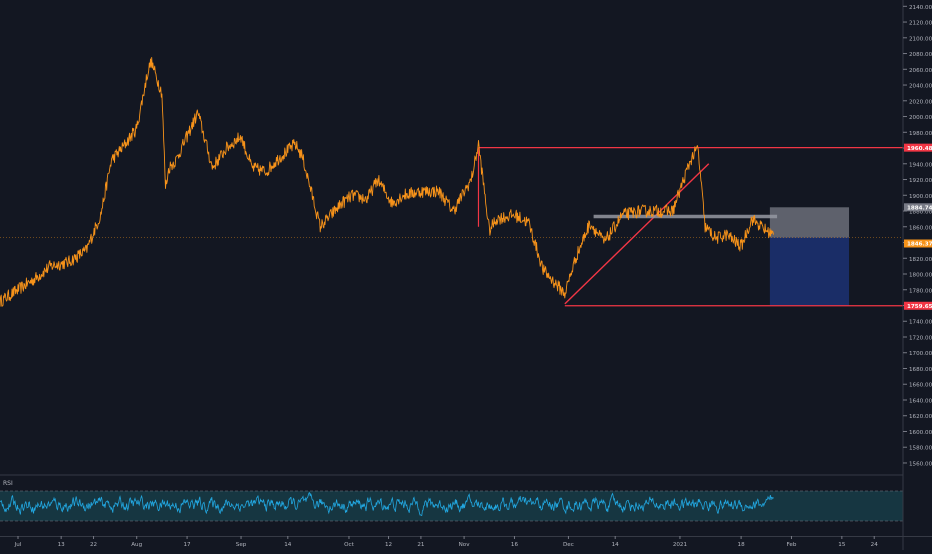 The height and width of the screenshot is (554, 932). I want to click on price-label: 1884.741, so click(919, 208).